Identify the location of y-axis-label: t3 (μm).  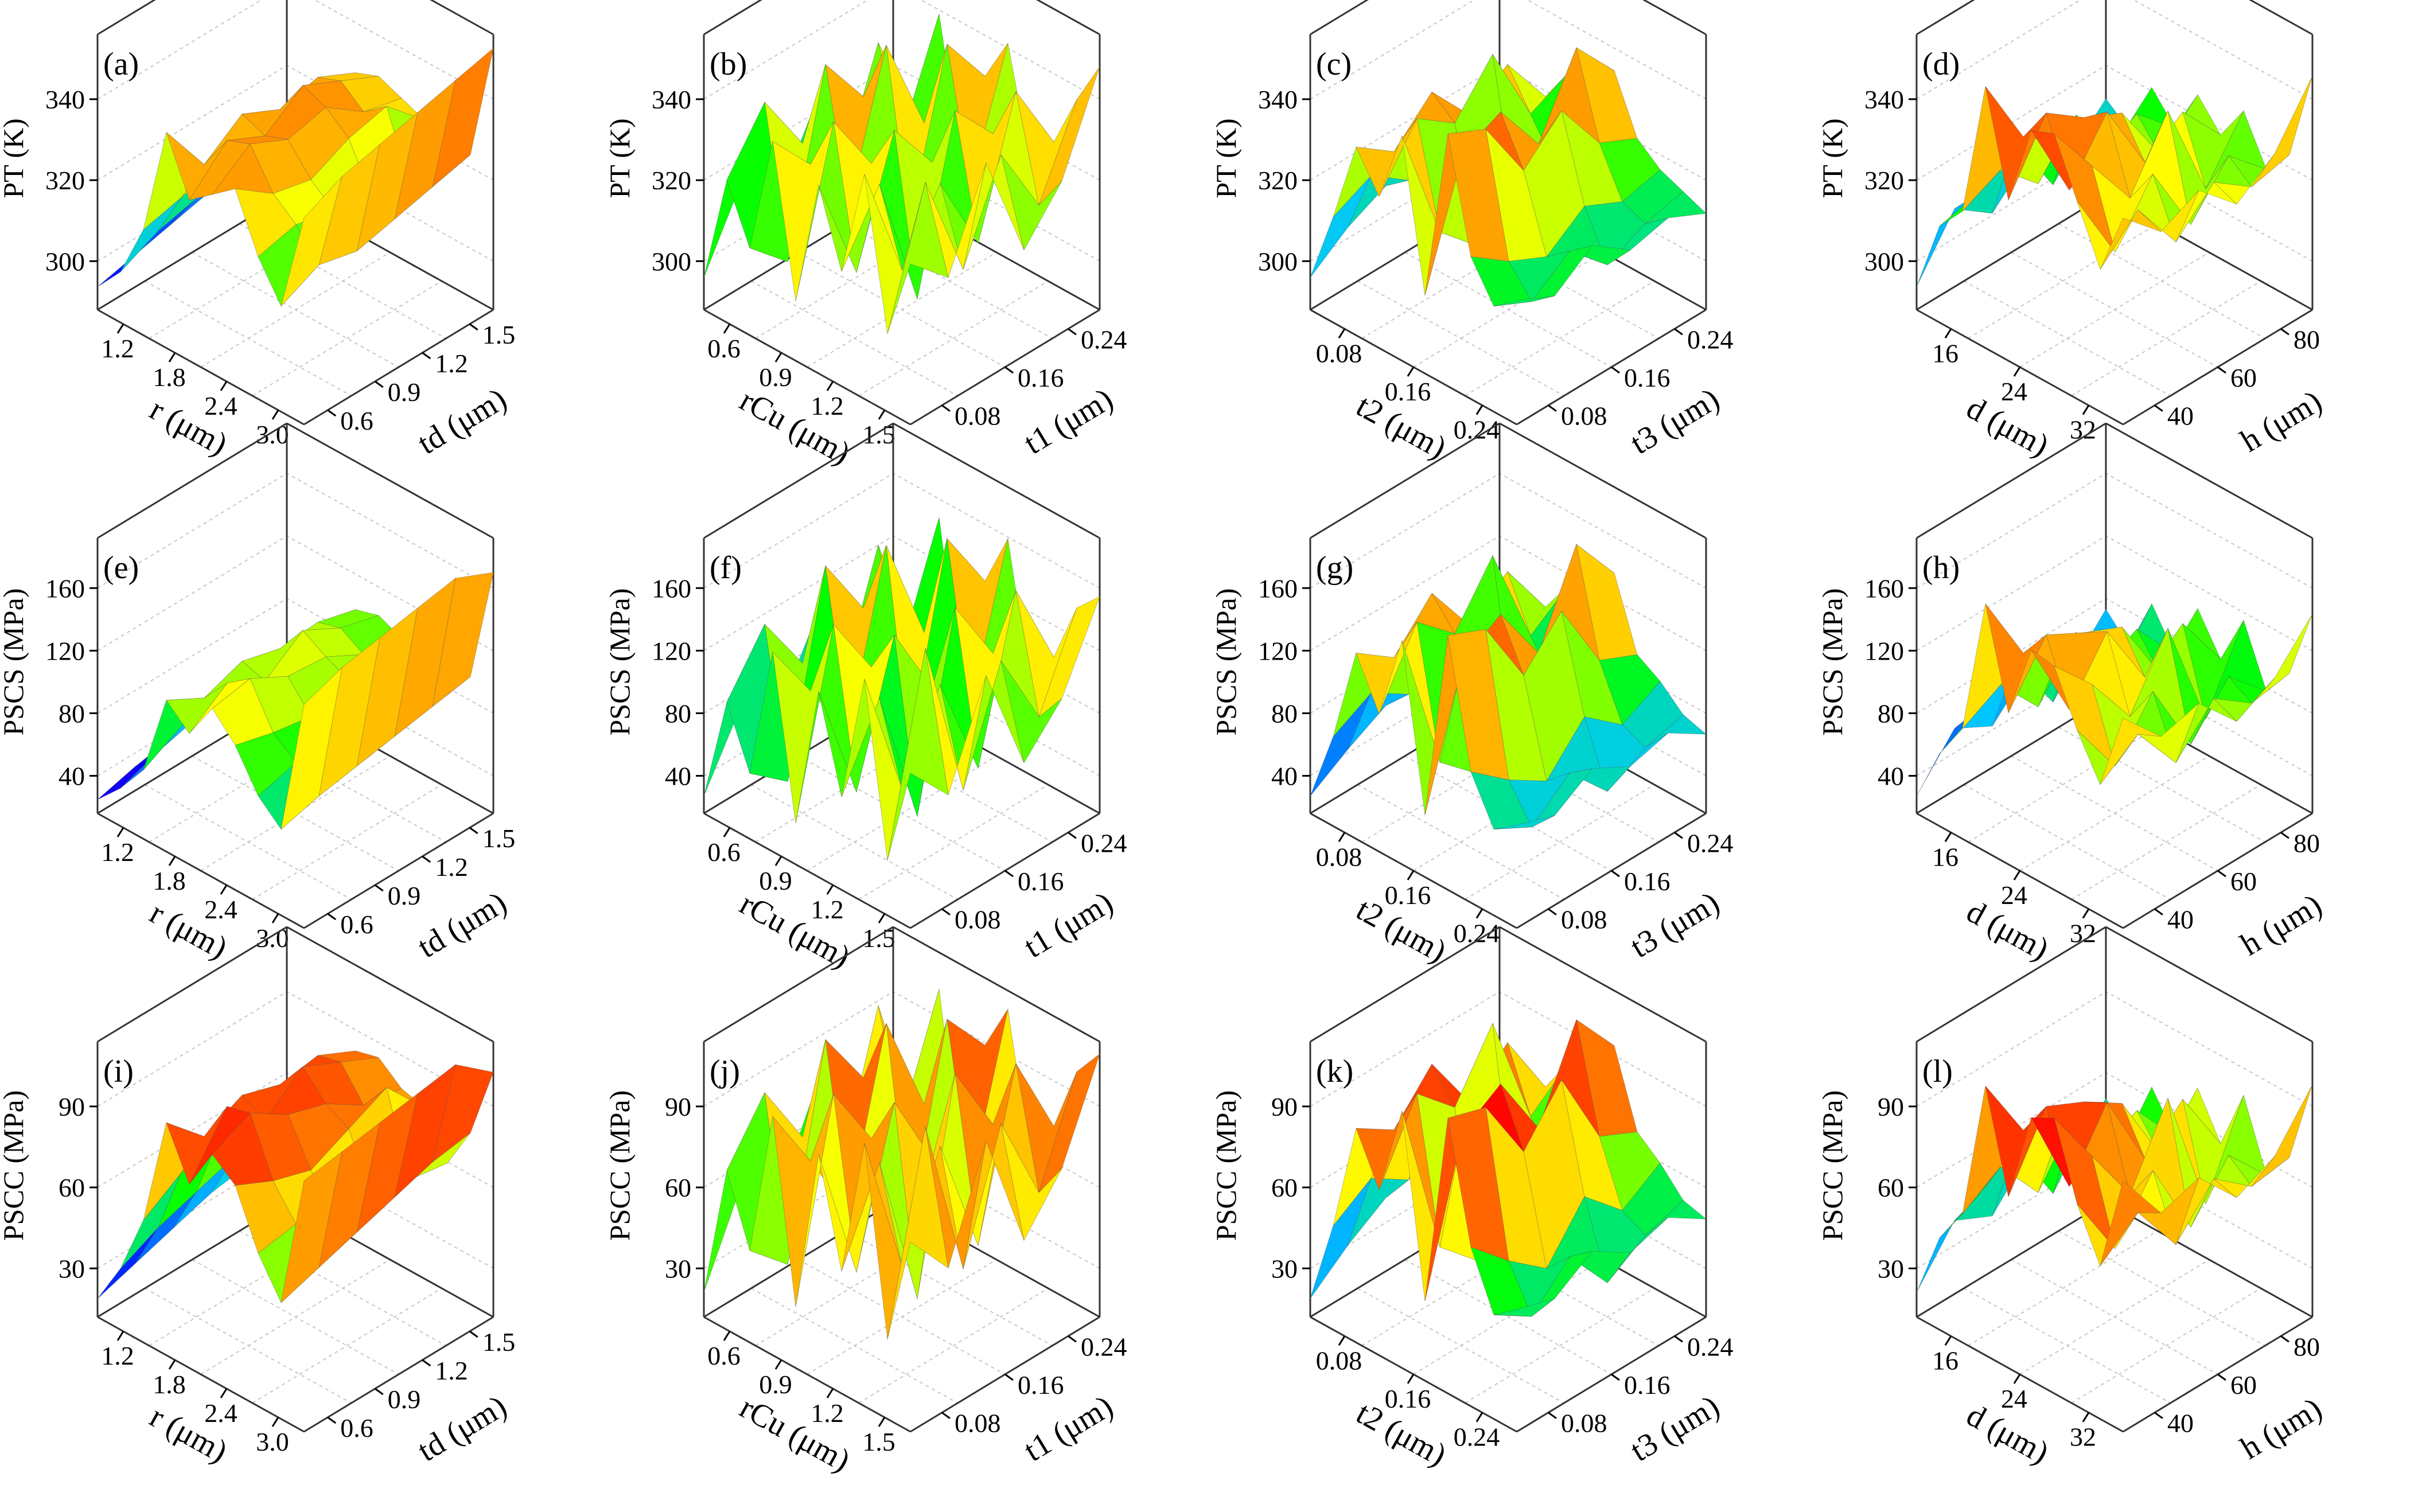
(1676, 422).